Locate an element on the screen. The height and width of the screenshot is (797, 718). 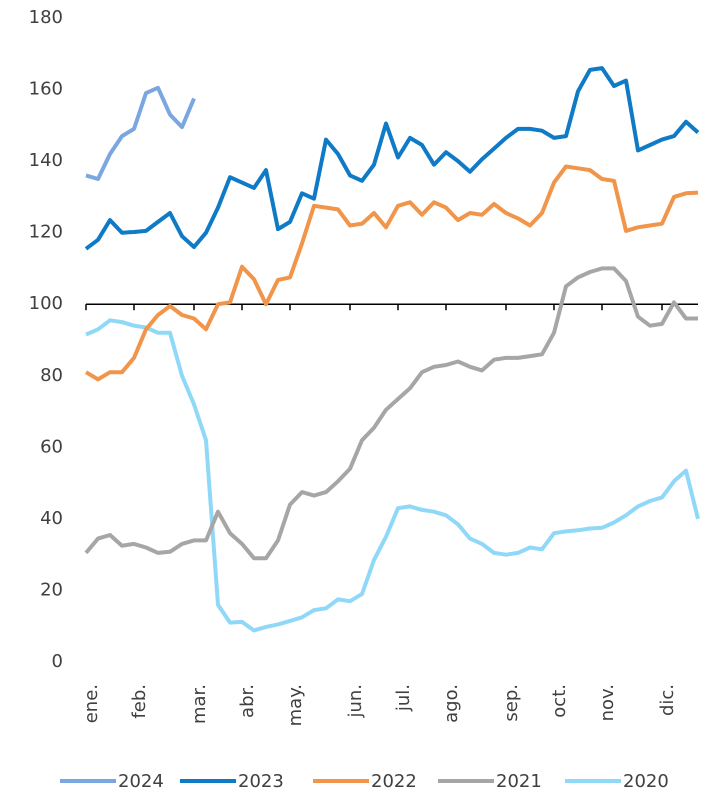
legend-label: 2020 is located at coordinates (646, 781).